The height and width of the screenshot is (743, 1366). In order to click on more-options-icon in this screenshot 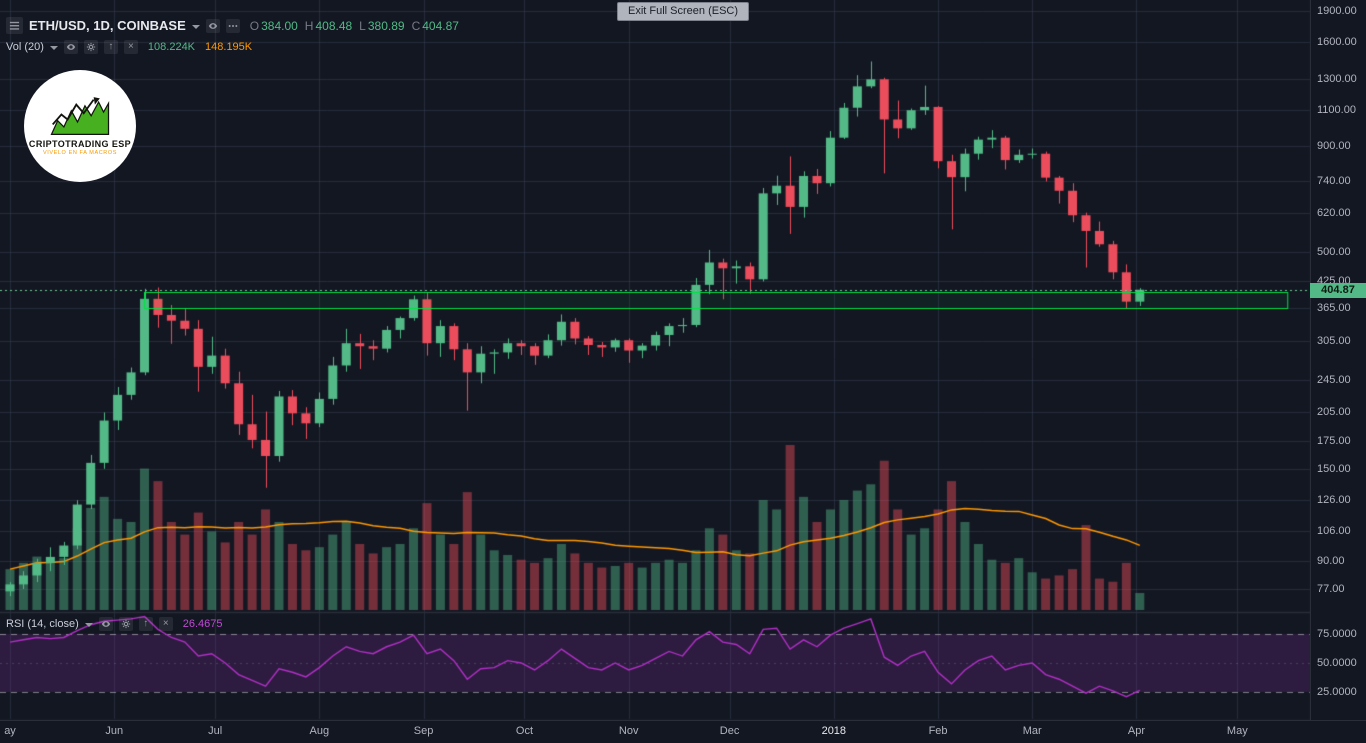, I will do `click(232, 25)`.